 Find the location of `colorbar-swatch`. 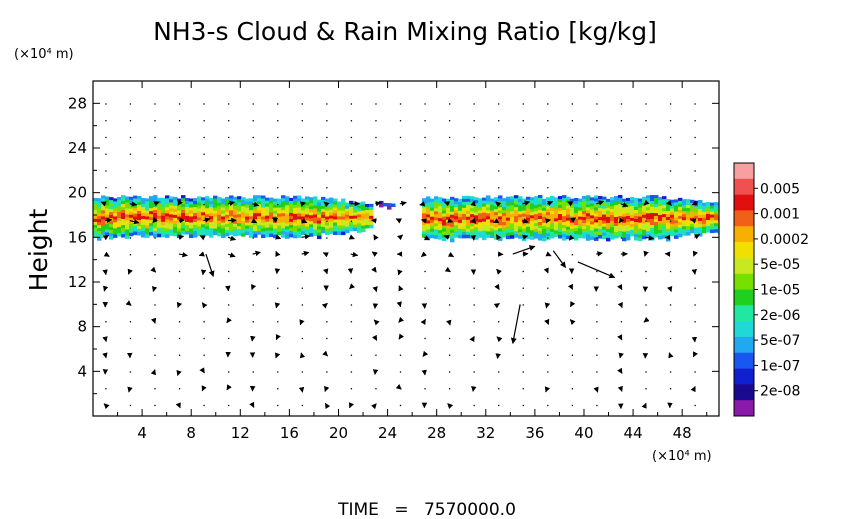

colorbar-swatch is located at coordinates (744, 345).